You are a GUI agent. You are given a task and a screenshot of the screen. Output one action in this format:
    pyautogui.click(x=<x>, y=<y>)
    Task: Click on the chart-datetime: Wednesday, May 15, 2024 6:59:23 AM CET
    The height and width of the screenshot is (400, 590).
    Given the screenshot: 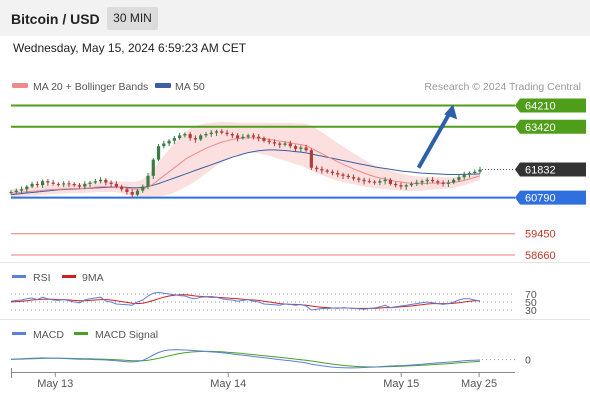 What is the action you would take?
    pyautogui.click(x=130, y=48)
    